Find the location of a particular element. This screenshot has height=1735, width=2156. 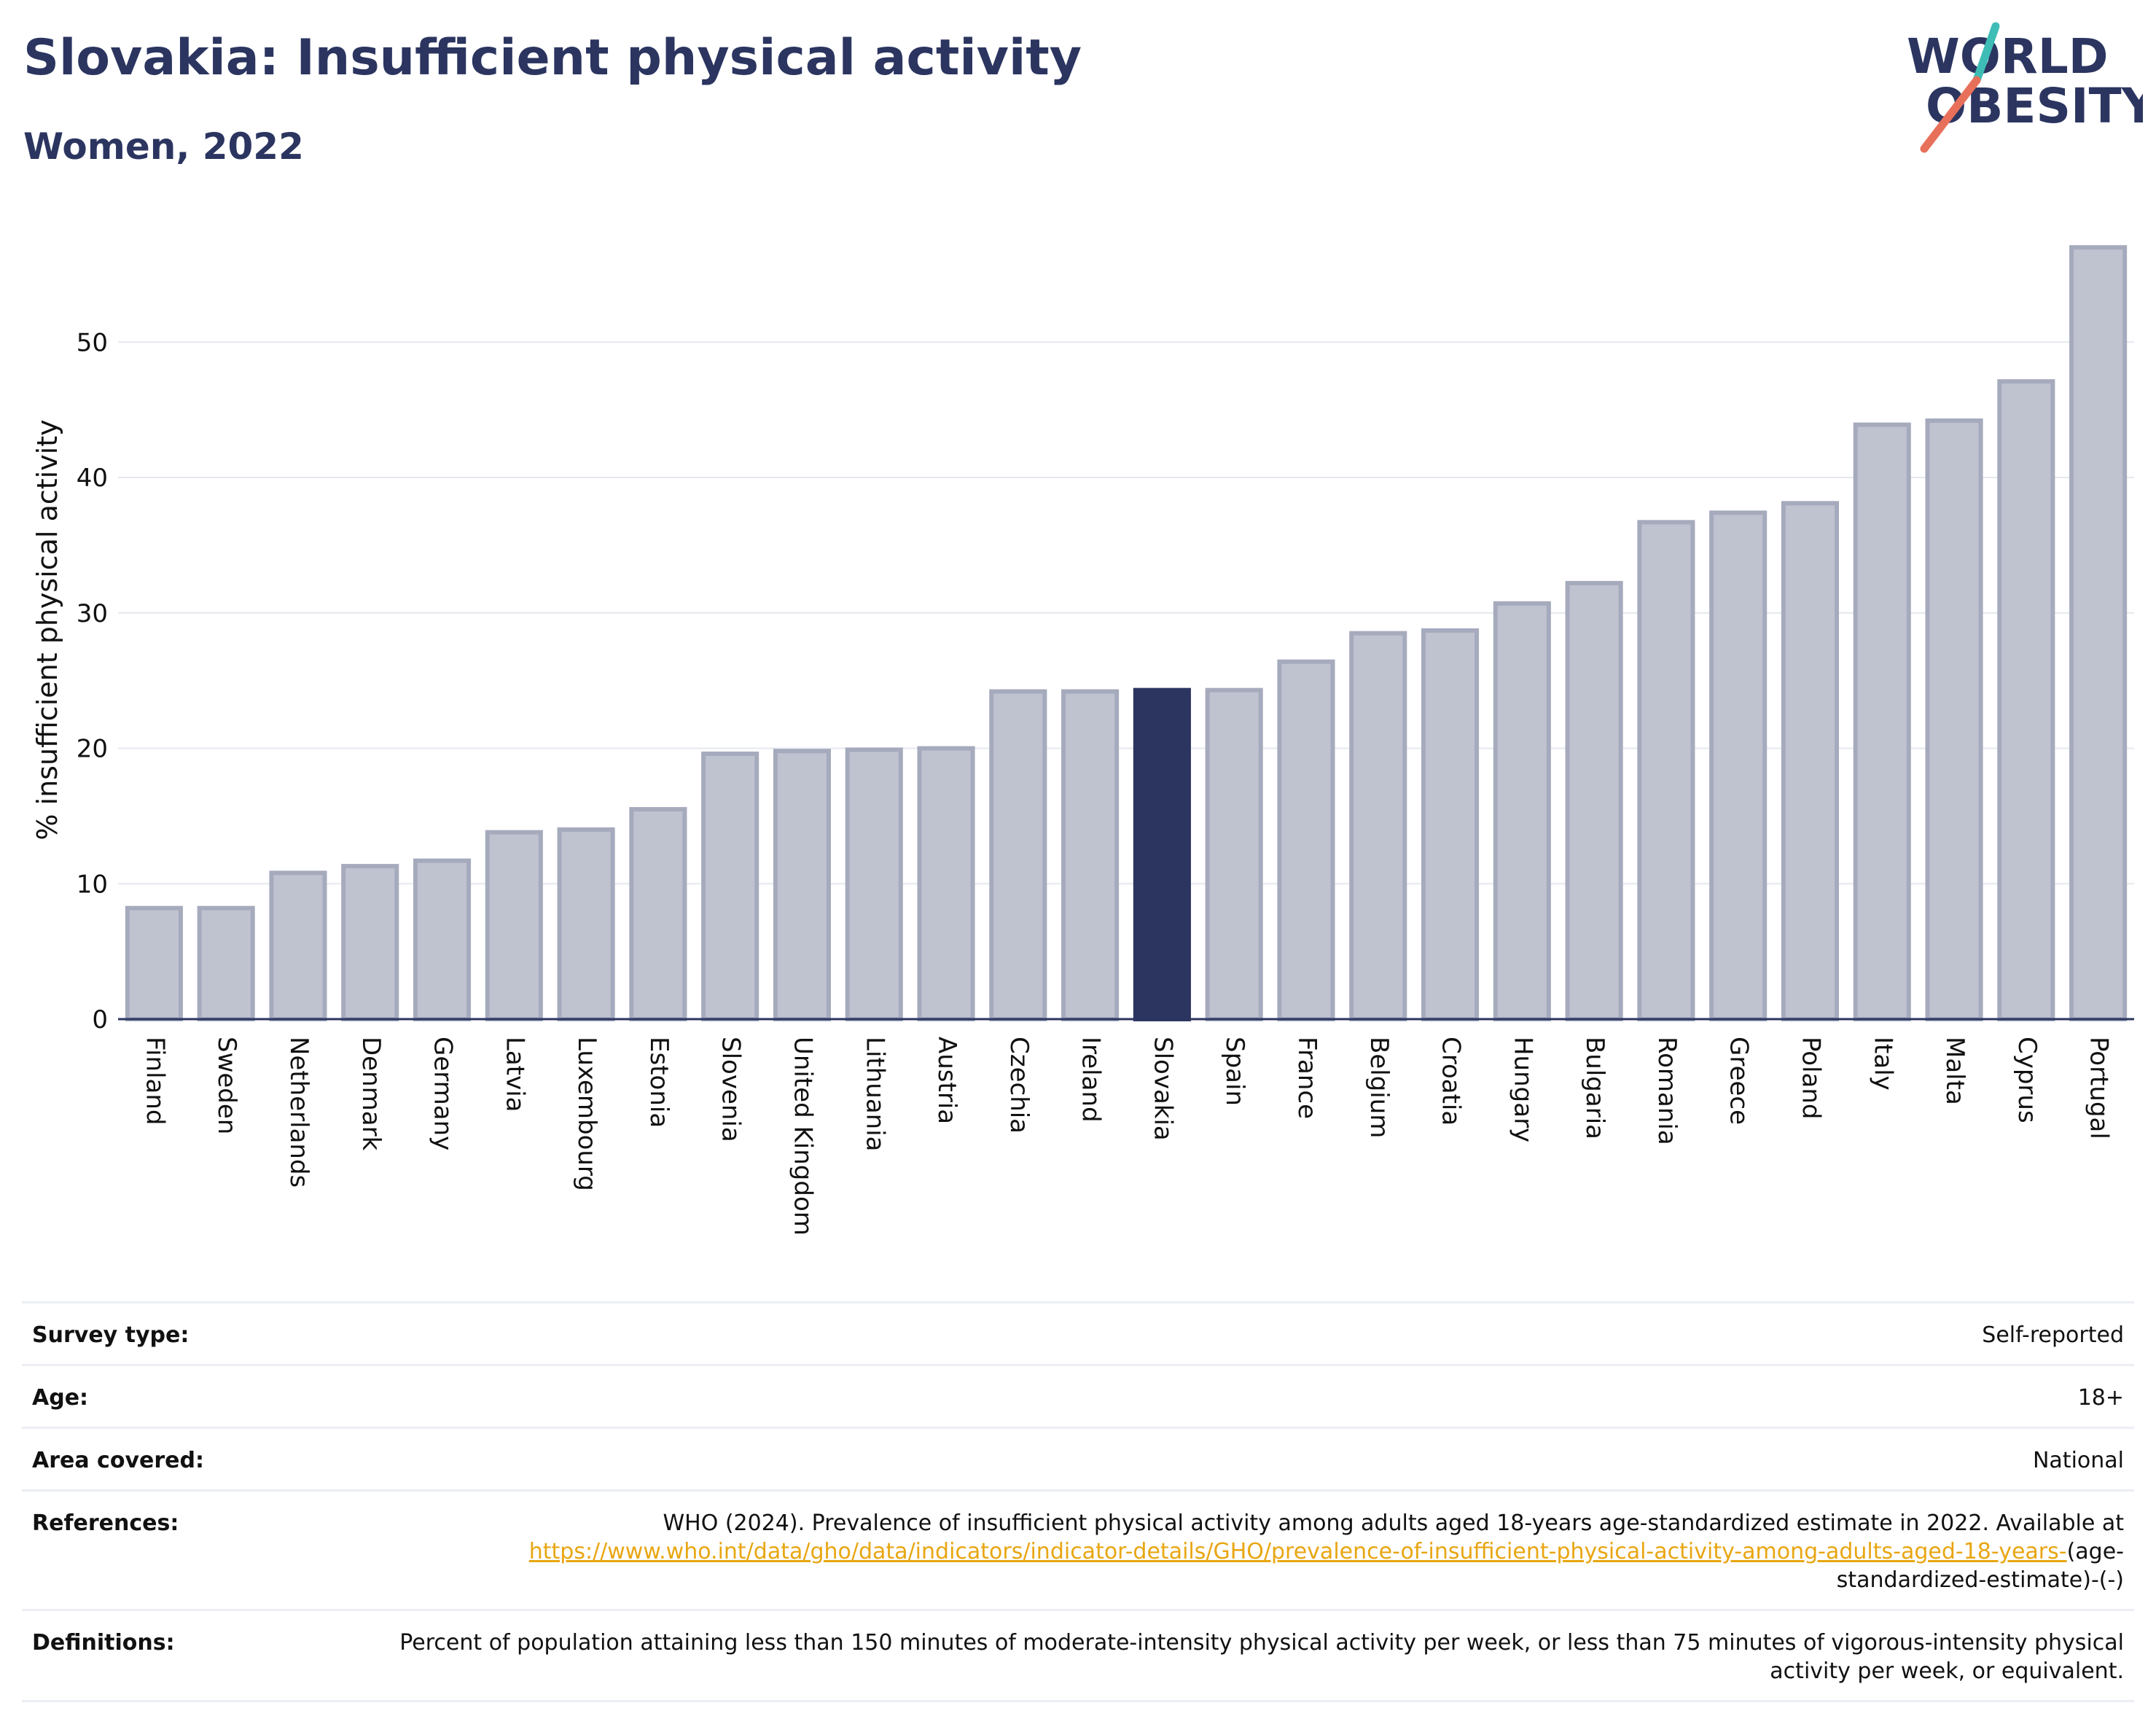

bar-greece is located at coordinates (1739, 765).